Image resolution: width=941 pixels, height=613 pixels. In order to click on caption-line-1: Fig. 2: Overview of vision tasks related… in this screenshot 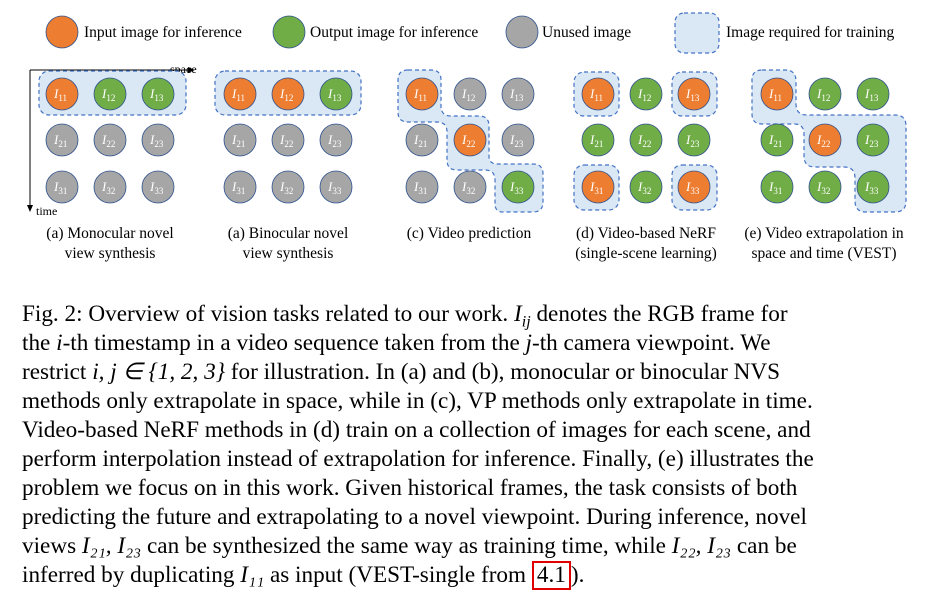, I will do `click(405, 318)`.